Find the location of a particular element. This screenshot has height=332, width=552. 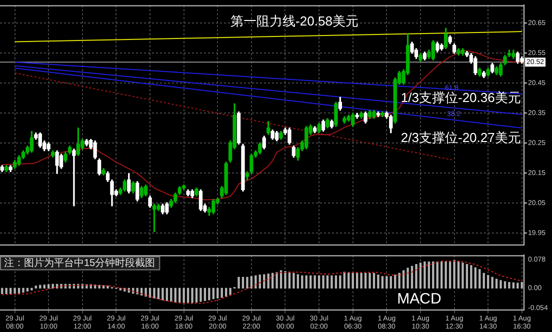

annotation: 2/3支撑位-20.27美元 is located at coordinates (460, 137).